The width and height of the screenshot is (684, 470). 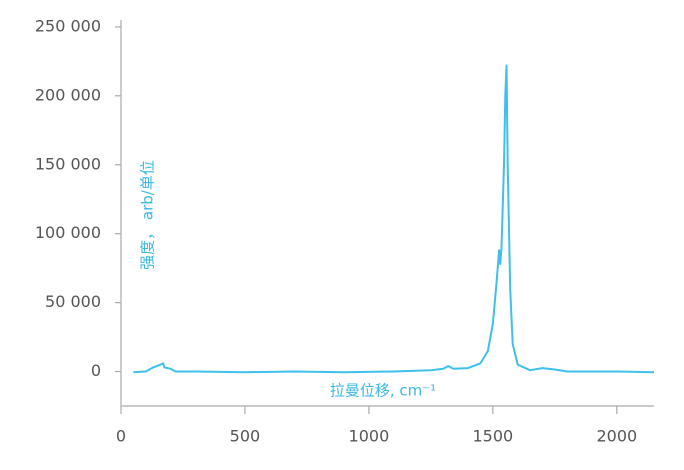 What do you see at coordinates (121, 436) in the screenshot?
I see `x-tick-label: 0` at bounding box center [121, 436].